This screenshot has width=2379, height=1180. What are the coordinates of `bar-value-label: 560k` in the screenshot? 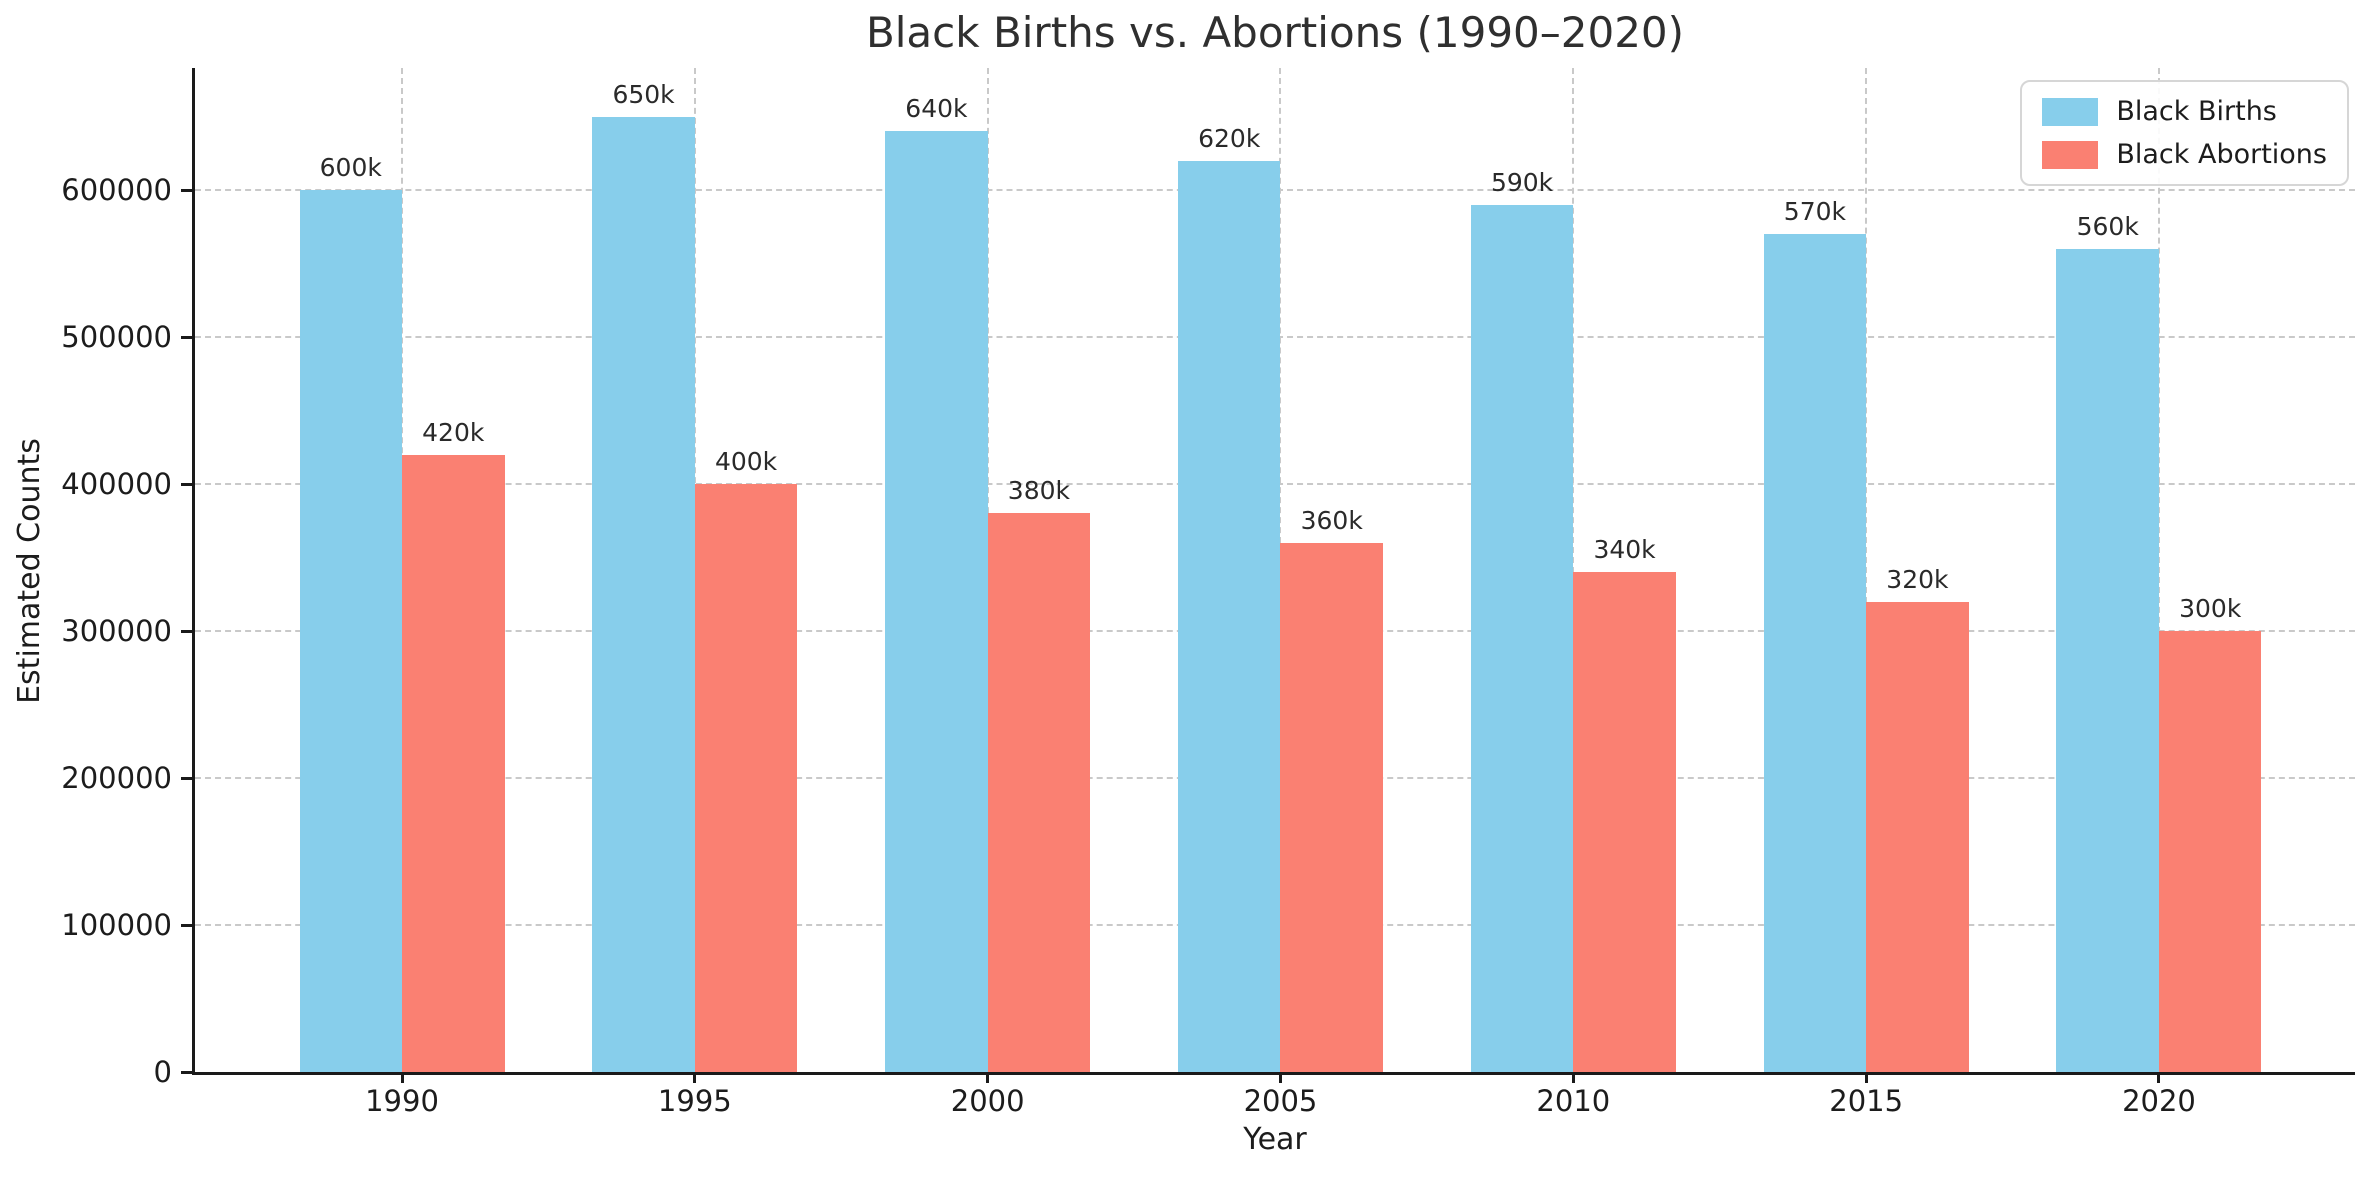 It's located at (2107, 226).